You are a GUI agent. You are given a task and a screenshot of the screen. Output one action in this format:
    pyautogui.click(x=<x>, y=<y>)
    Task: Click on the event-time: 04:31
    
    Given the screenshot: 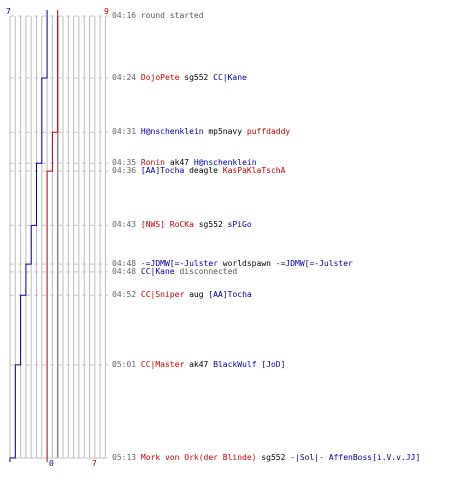 What is the action you would take?
    pyautogui.click(x=126, y=132)
    